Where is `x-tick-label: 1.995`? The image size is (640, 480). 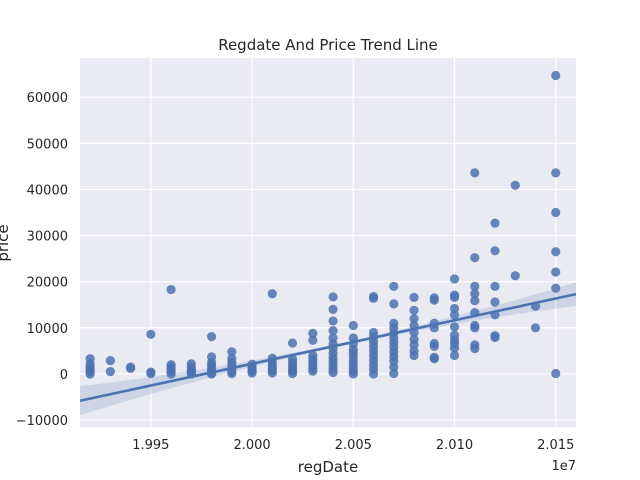 x-tick-label: 1.995 is located at coordinates (150, 445).